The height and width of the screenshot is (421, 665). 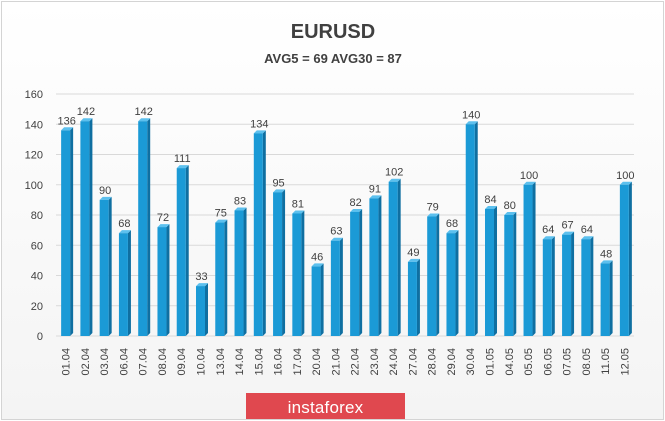 I want to click on data-label: 83, so click(x=240, y=201).